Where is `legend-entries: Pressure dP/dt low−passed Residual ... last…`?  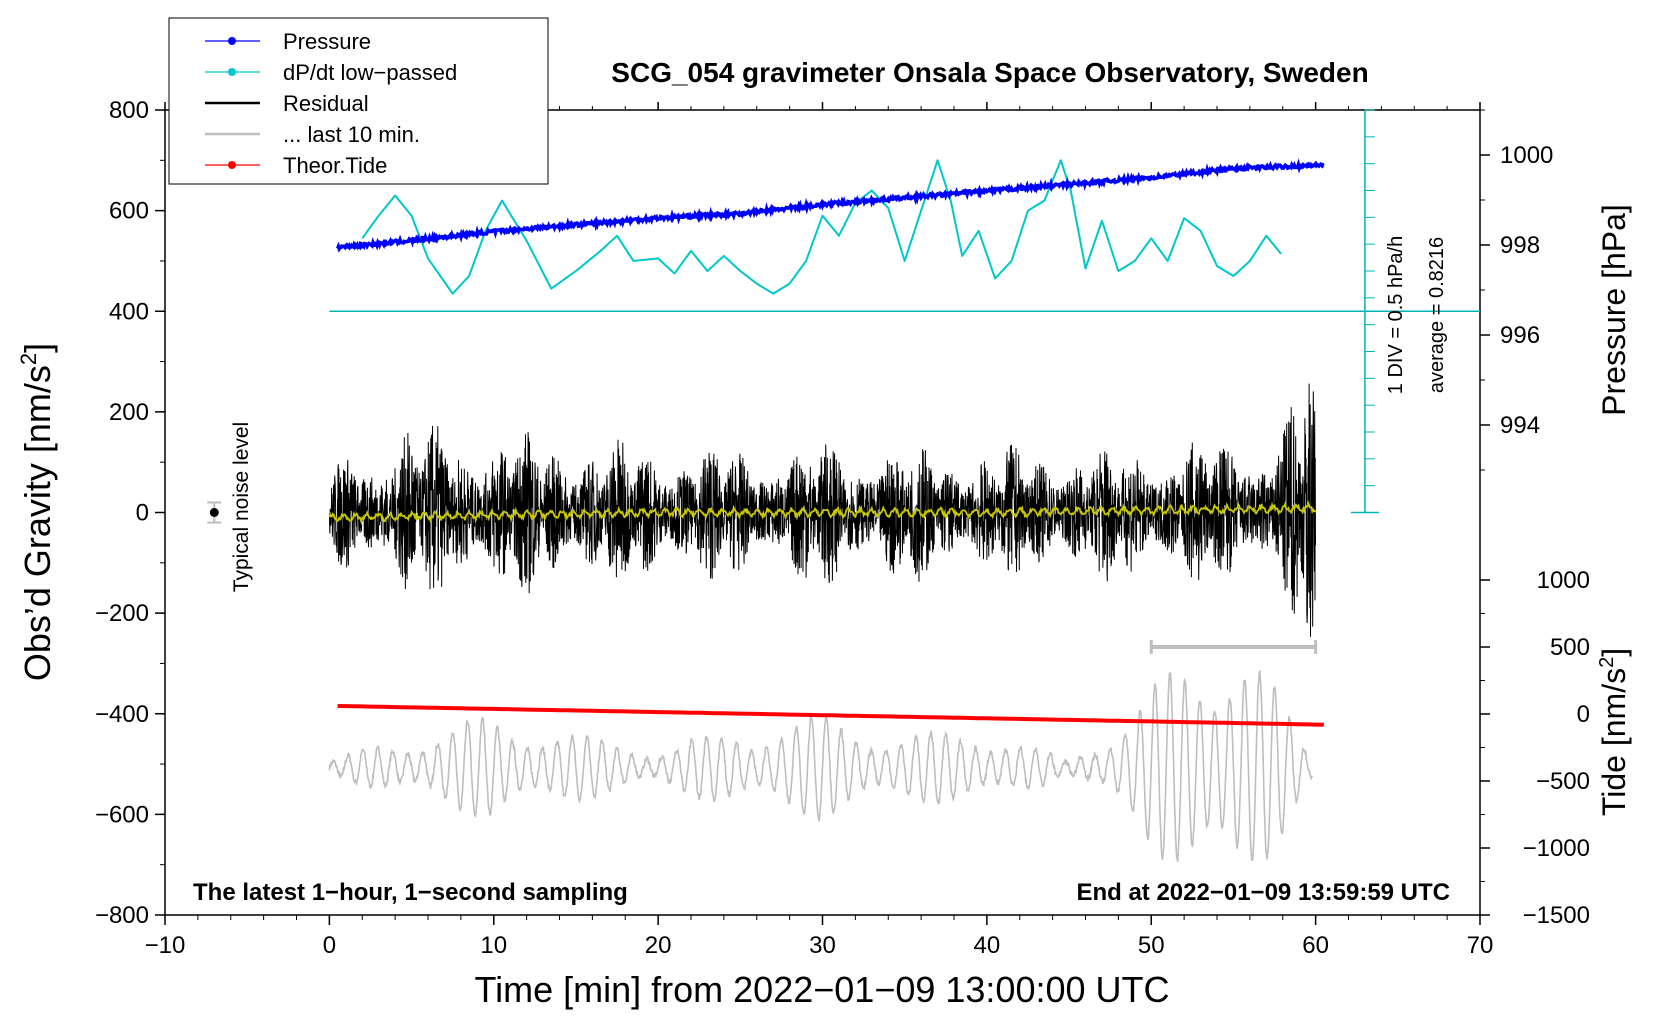
legend-entries: Pressure dP/dt low−passed Residual ... last… is located at coordinates (331, 103).